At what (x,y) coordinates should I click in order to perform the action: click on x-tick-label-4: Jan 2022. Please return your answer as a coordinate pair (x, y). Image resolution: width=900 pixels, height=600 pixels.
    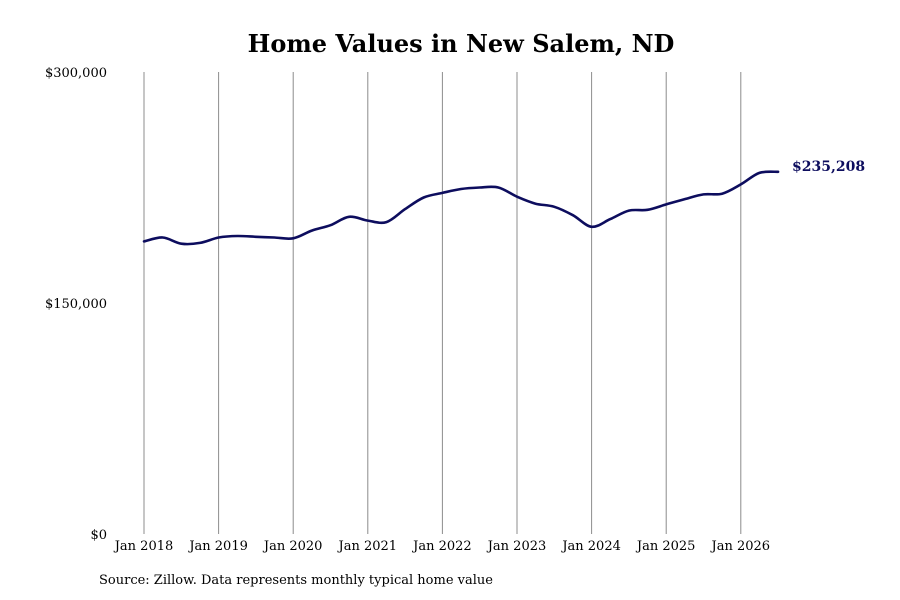
    Looking at the image, I should click on (441, 546).